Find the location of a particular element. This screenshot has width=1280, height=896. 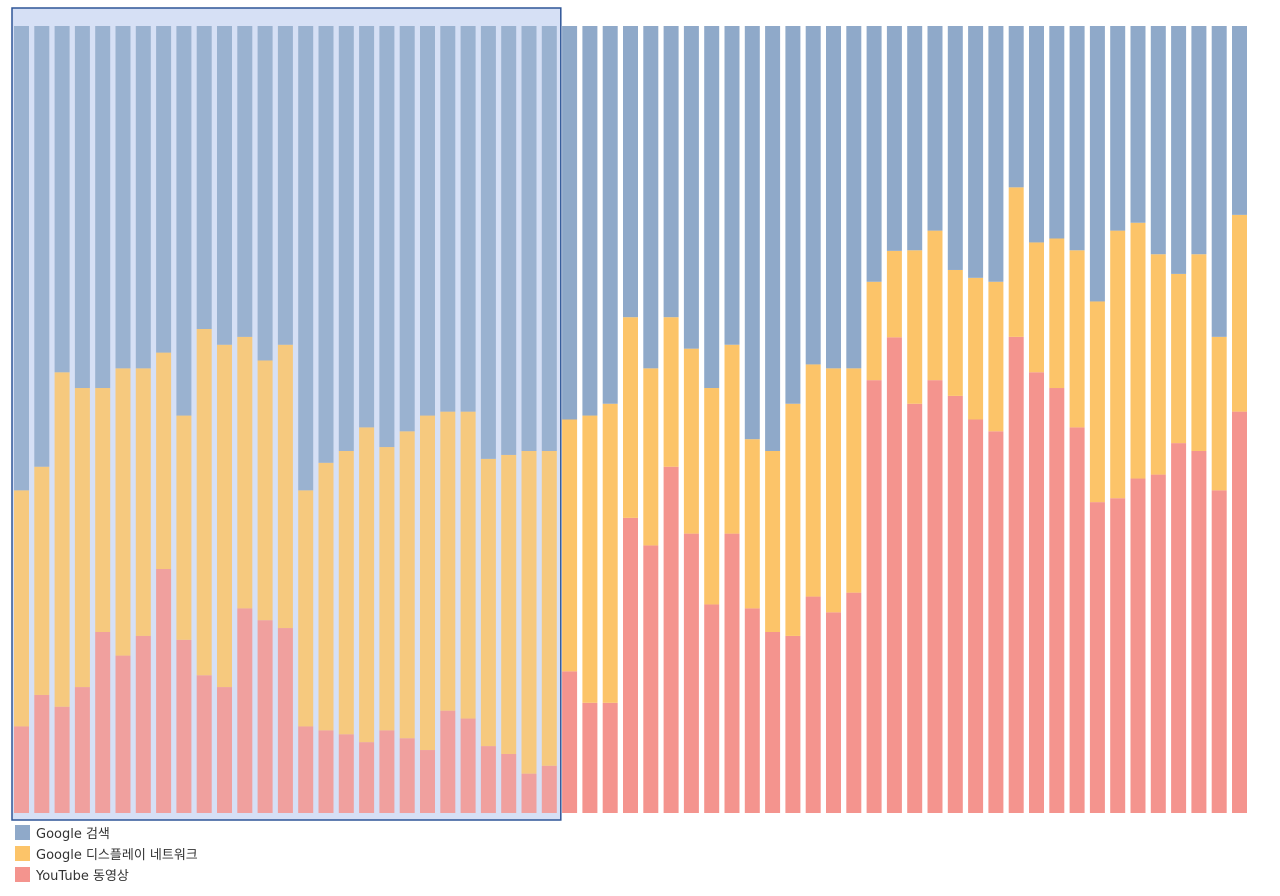

legend-item-google-display-network: Google 디스플레이 네트워크 is located at coordinates (106, 853).